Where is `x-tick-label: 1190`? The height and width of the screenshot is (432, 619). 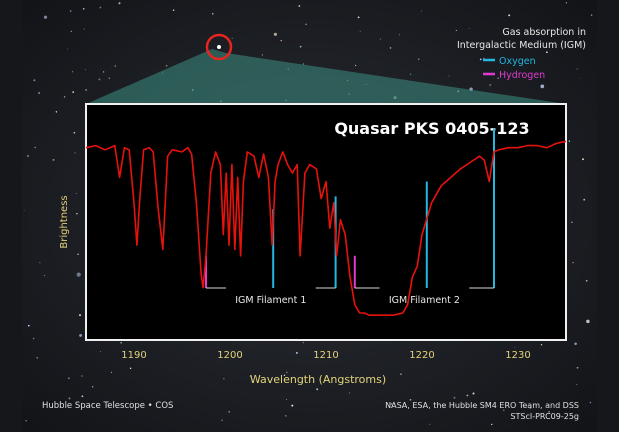 x-tick-label: 1190 is located at coordinates (133, 355).